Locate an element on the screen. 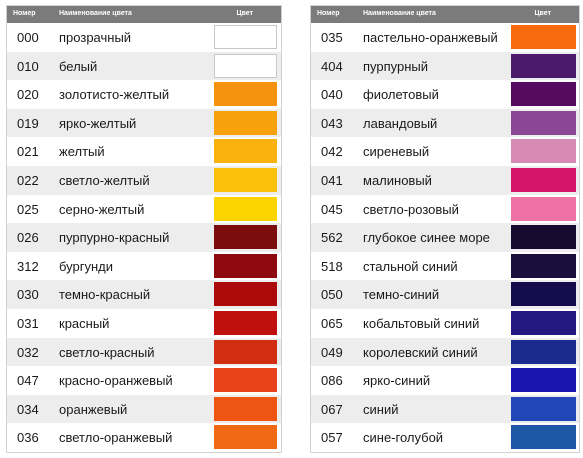 The image size is (583, 458). table-row: 045 светло-розовый is located at coordinates (445, 209).